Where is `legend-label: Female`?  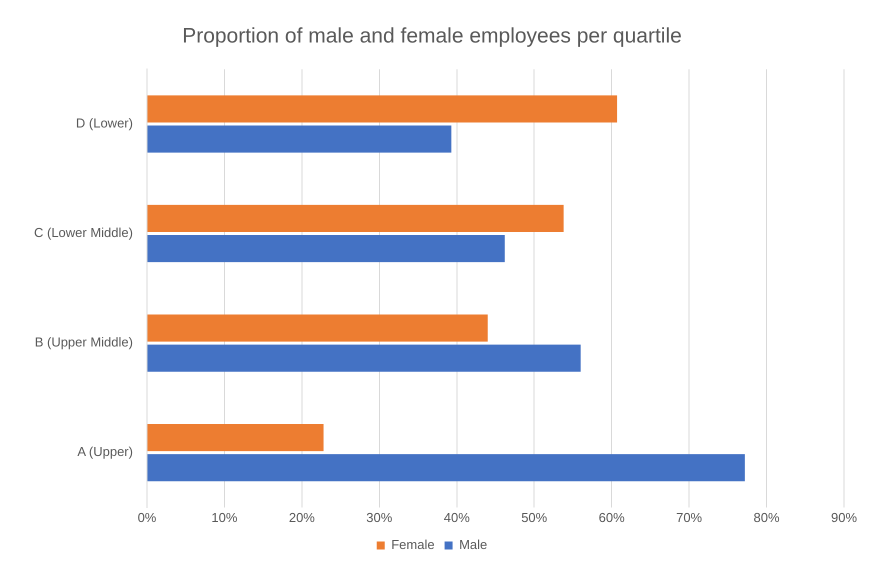
legend-label: Female is located at coordinates (413, 544).